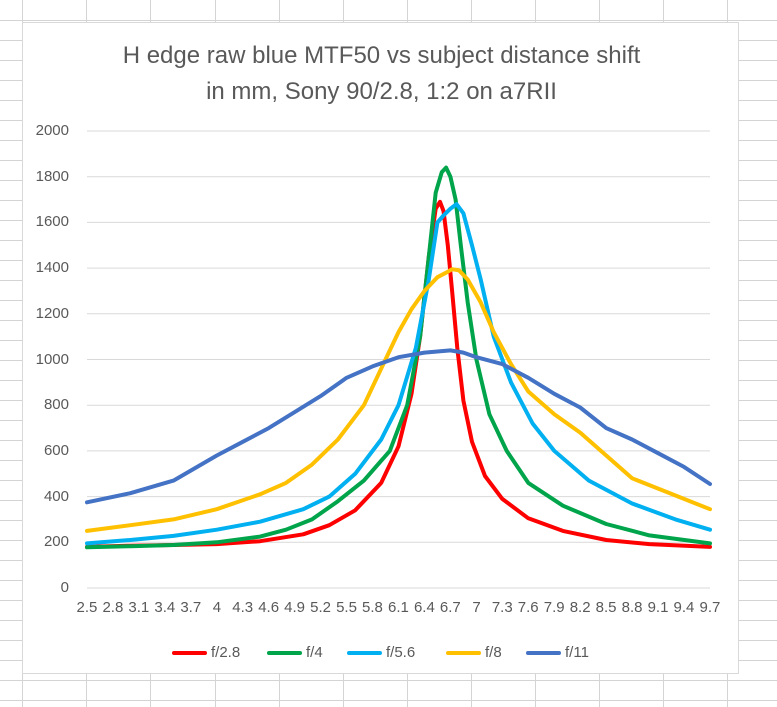  I want to click on y-tick-label: 1400, so click(52, 268).